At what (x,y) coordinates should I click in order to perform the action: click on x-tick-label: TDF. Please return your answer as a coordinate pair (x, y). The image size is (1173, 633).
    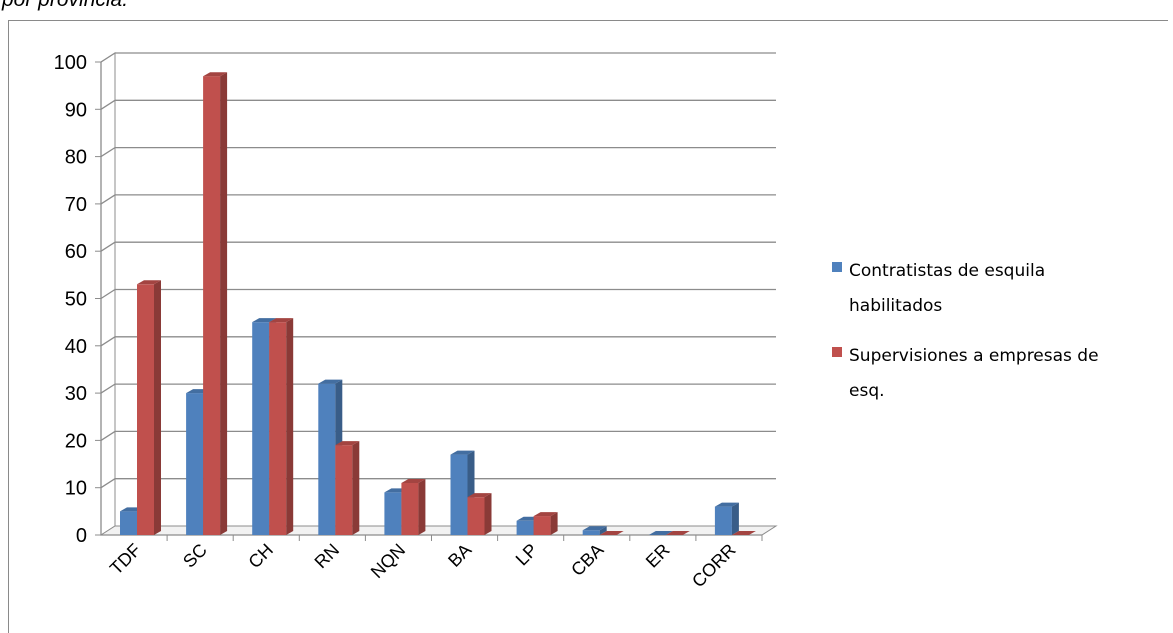
    Looking at the image, I should click on (125, 559).